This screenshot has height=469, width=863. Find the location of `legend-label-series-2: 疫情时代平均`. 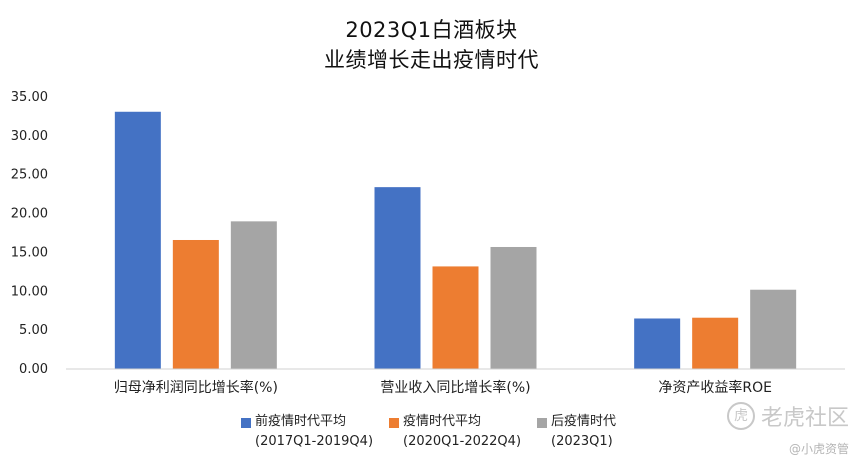

legend-label-series-2: 疫情时代平均 is located at coordinates (442, 421).